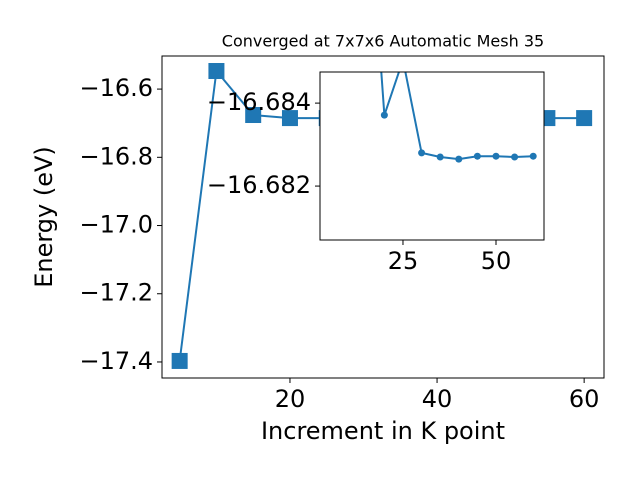 The width and height of the screenshot is (640, 480). Describe the element at coordinates (116, 88) in the screenshot. I see `y-tick-label: −16.6` at that location.